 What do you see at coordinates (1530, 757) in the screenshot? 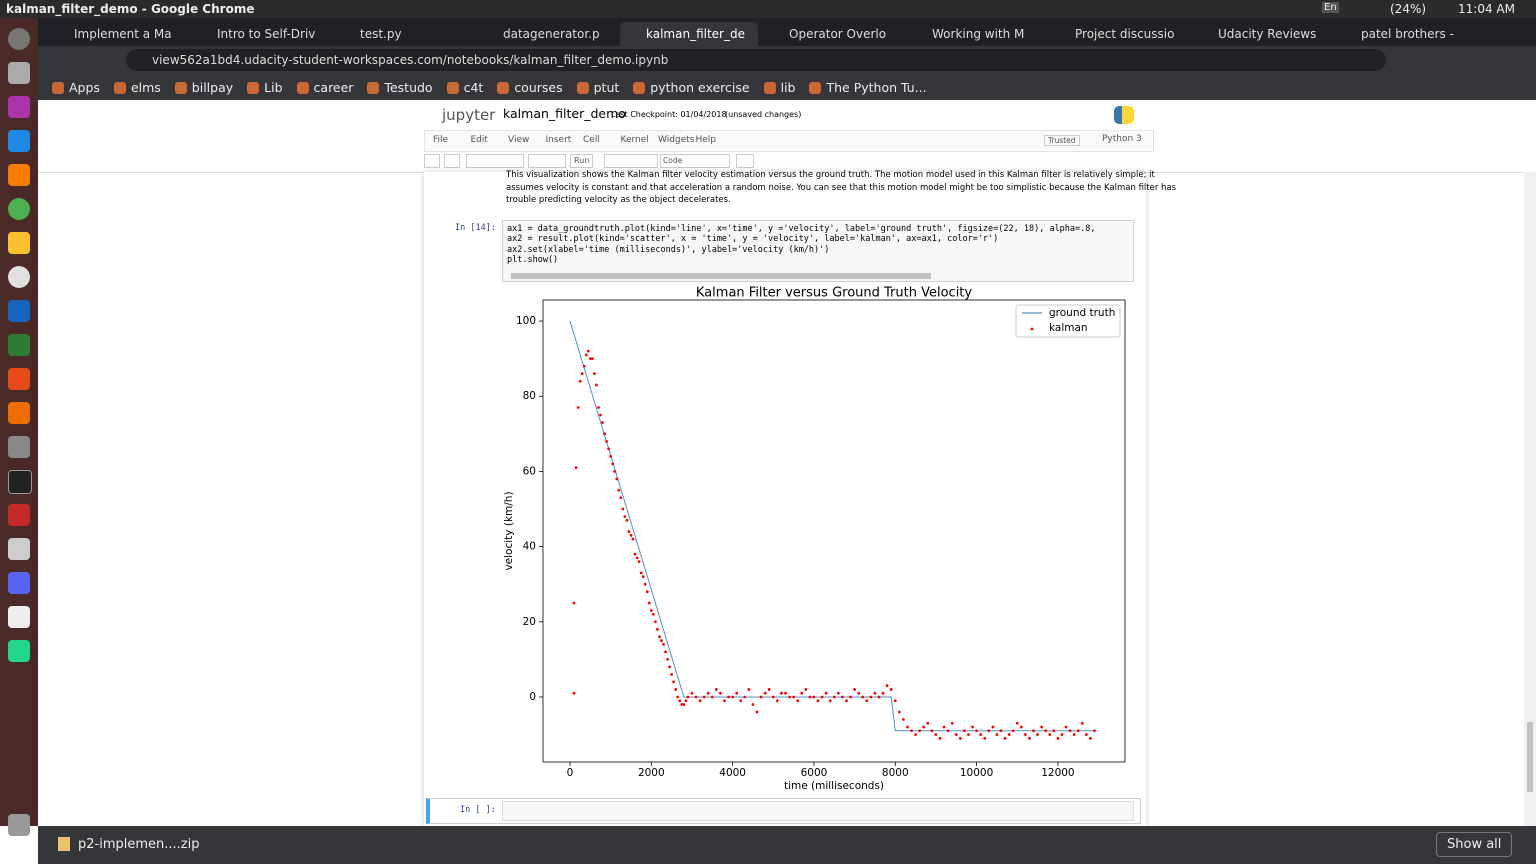
I see `scroll-thumb` at bounding box center [1530, 757].